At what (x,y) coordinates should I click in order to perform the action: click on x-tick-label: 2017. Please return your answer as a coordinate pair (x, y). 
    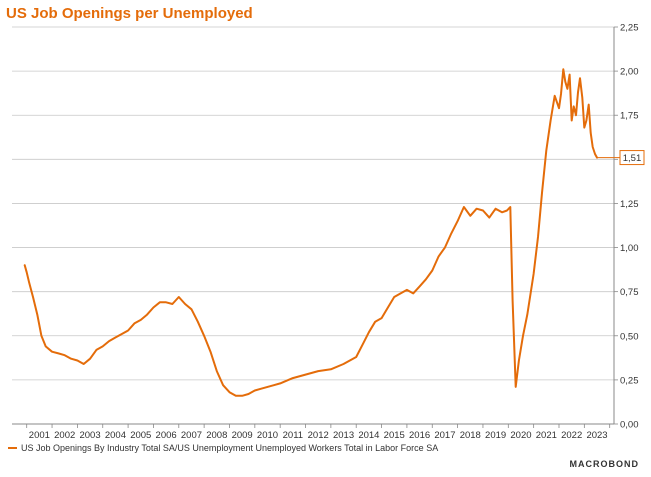
    Looking at the image, I should click on (444, 435).